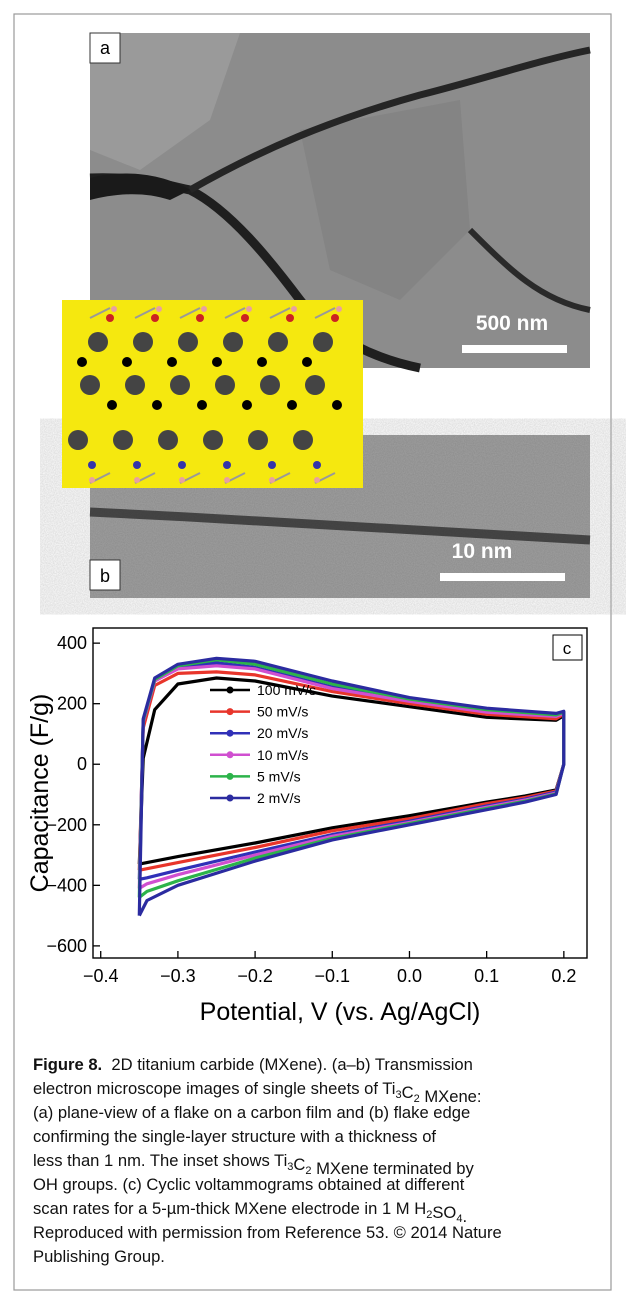  Describe the element at coordinates (72, 704) in the screenshot. I see `y-tick-label: 200` at that location.